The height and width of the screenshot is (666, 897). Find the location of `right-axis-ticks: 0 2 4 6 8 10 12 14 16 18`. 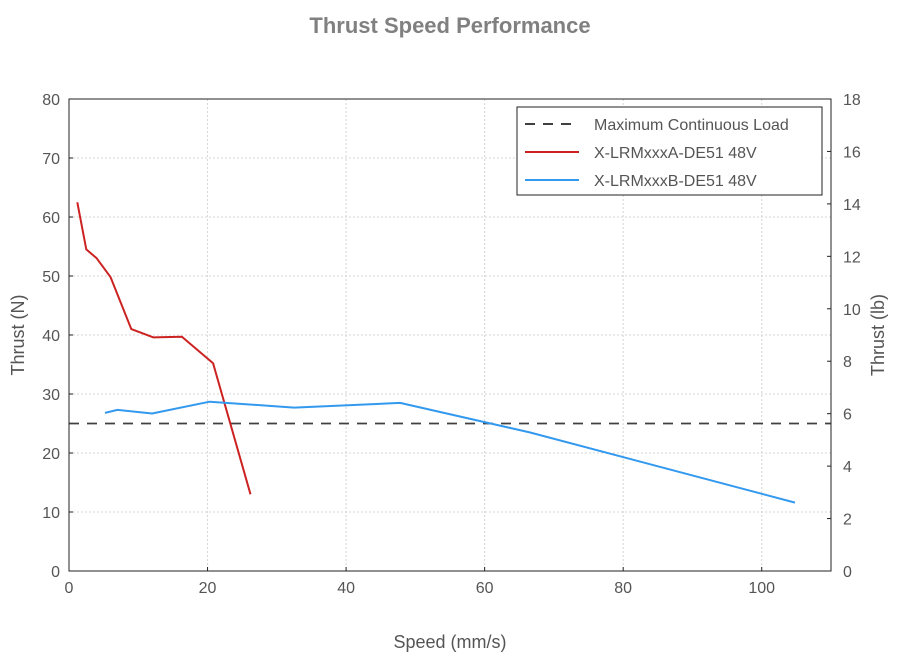

right-axis-ticks: 0 2 4 6 8 10 12 14 16 18 is located at coordinates (844, 336).